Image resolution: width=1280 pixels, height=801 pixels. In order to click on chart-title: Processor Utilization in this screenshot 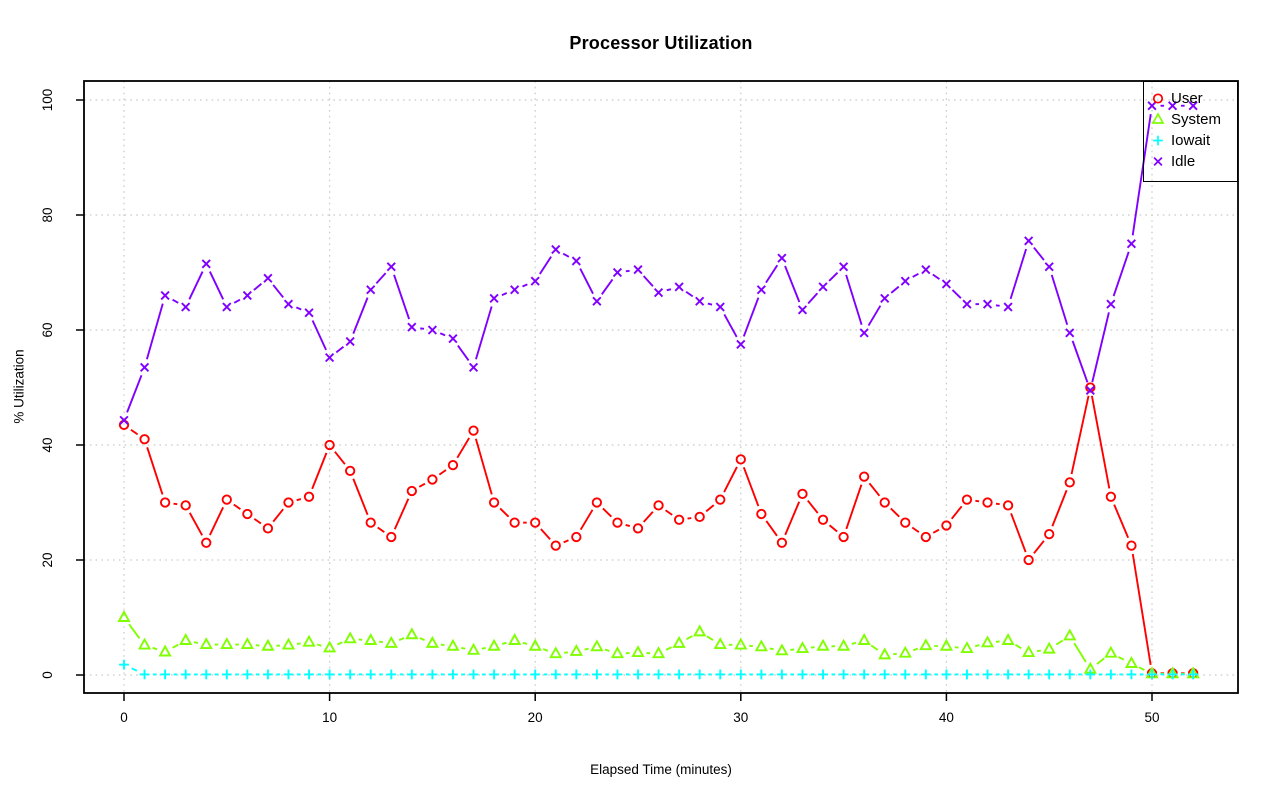, I will do `click(661, 43)`.